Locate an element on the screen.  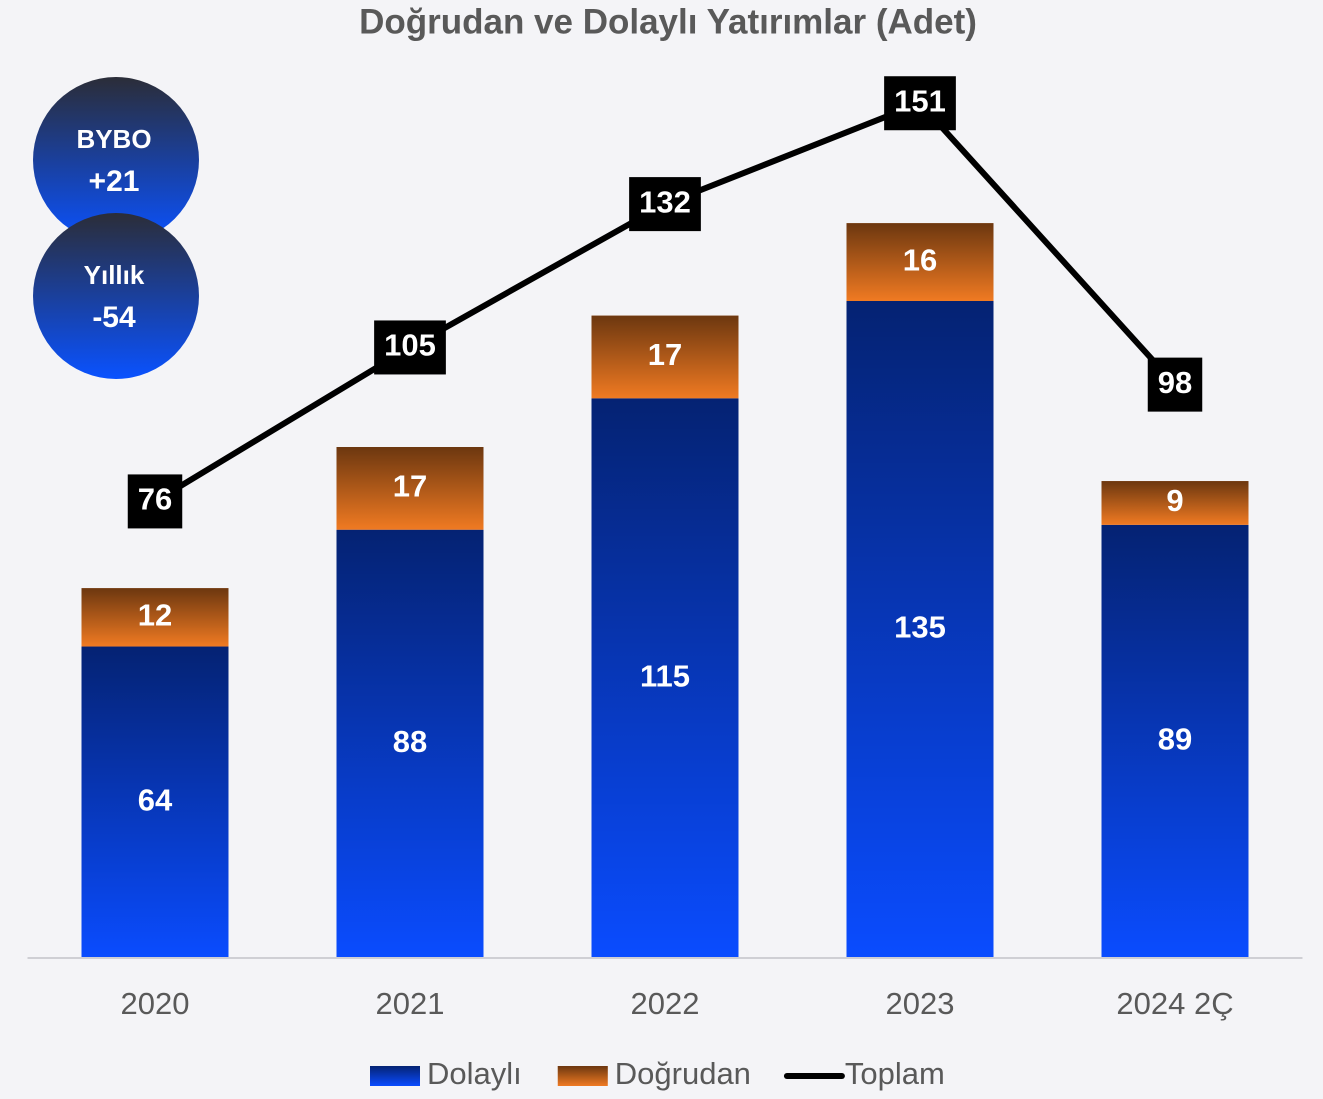
data-label: 16 is located at coordinates (920, 259).